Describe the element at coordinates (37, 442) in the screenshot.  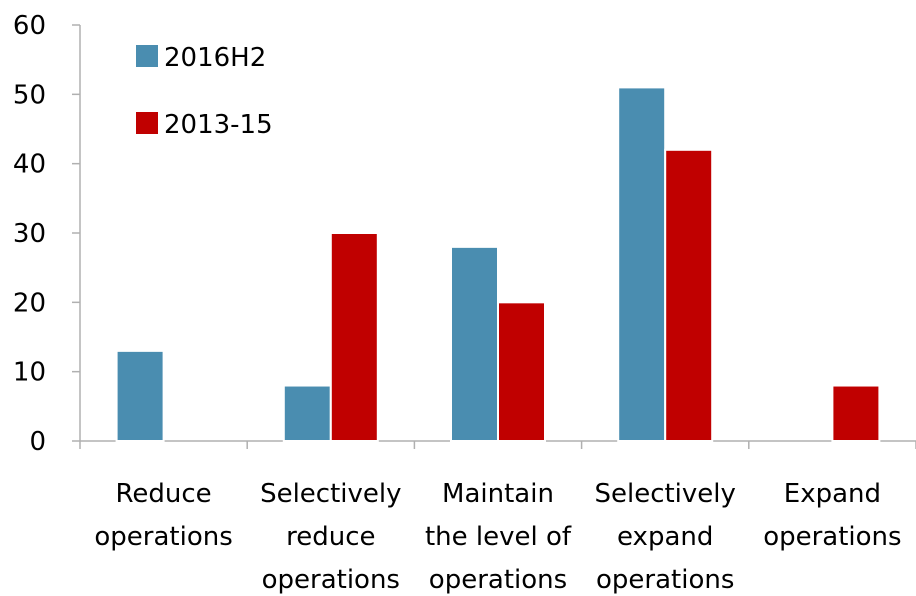
I see `y-tick-label: 0` at that location.